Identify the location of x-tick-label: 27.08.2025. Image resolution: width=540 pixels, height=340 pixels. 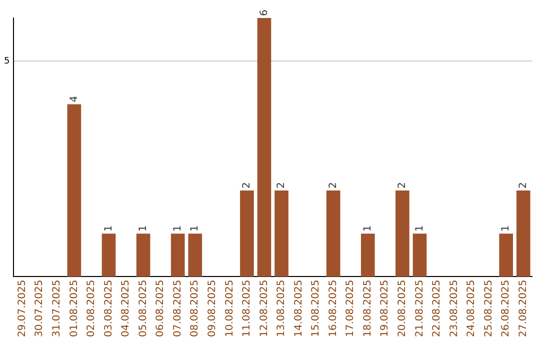
(523, 309).